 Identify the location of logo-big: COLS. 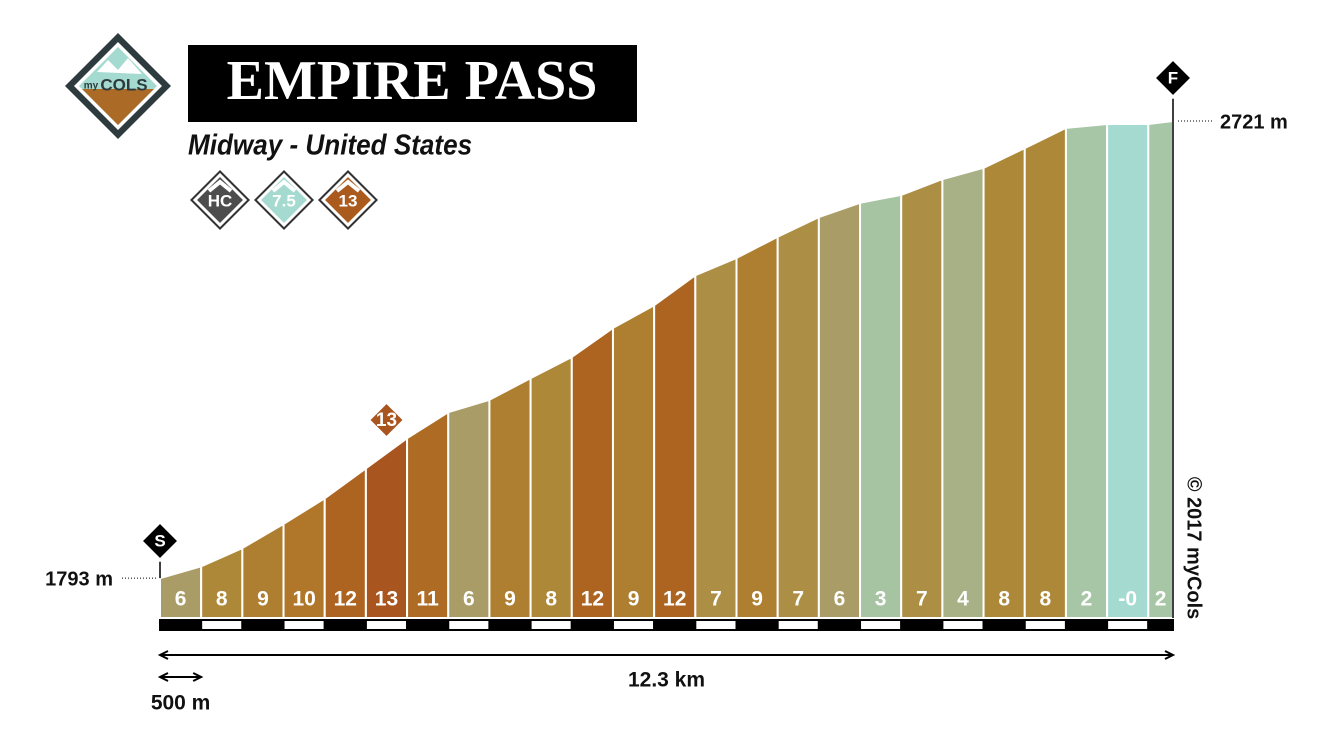
(123, 84).